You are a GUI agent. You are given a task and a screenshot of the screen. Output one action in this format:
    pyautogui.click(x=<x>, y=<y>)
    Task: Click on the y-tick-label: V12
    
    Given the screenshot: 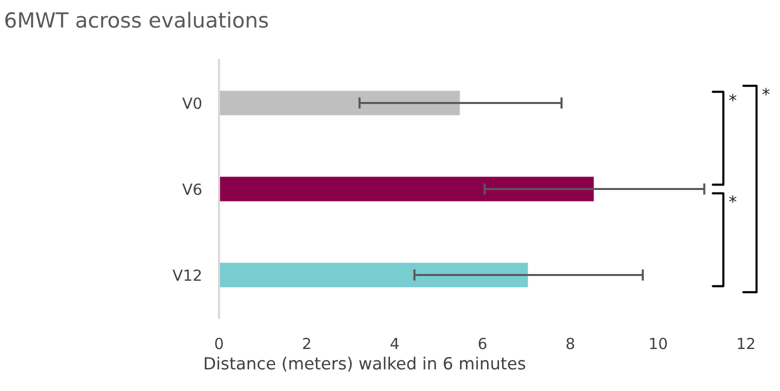 What is the action you would take?
    pyautogui.click(x=186, y=275)
    